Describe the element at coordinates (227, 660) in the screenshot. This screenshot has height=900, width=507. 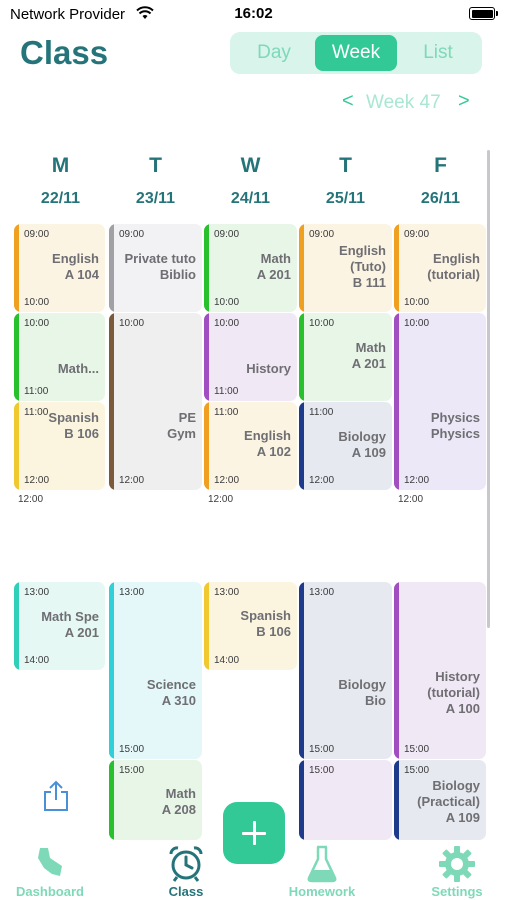
I see `end-time: 14:00` at that location.